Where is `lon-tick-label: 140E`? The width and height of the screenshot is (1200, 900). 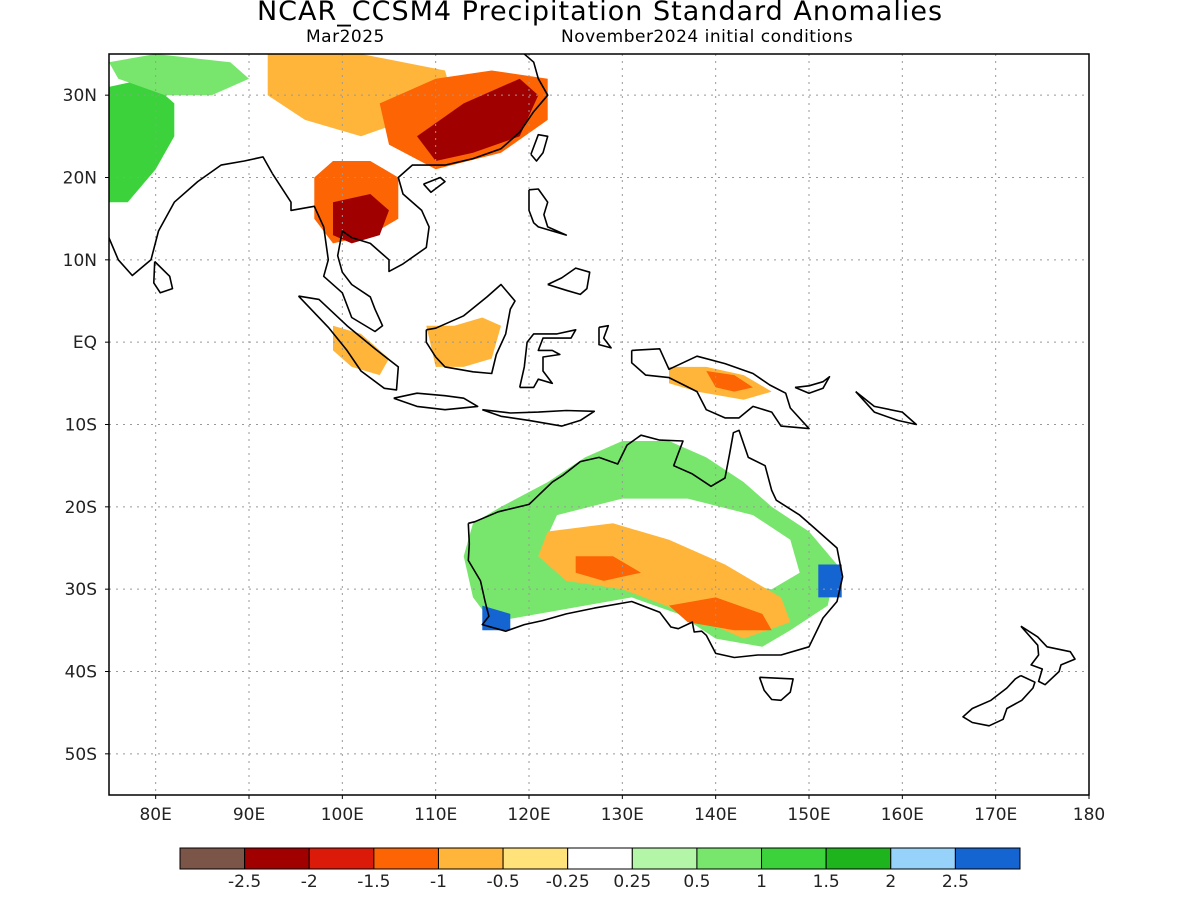
lon-tick-label: 140E is located at coordinates (715, 815).